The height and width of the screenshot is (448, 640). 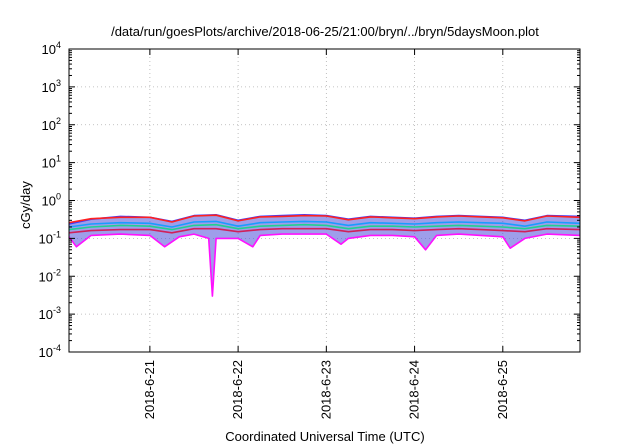 I want to click on x-tick-label: 2018-6-25, so click(x=502, y=389).